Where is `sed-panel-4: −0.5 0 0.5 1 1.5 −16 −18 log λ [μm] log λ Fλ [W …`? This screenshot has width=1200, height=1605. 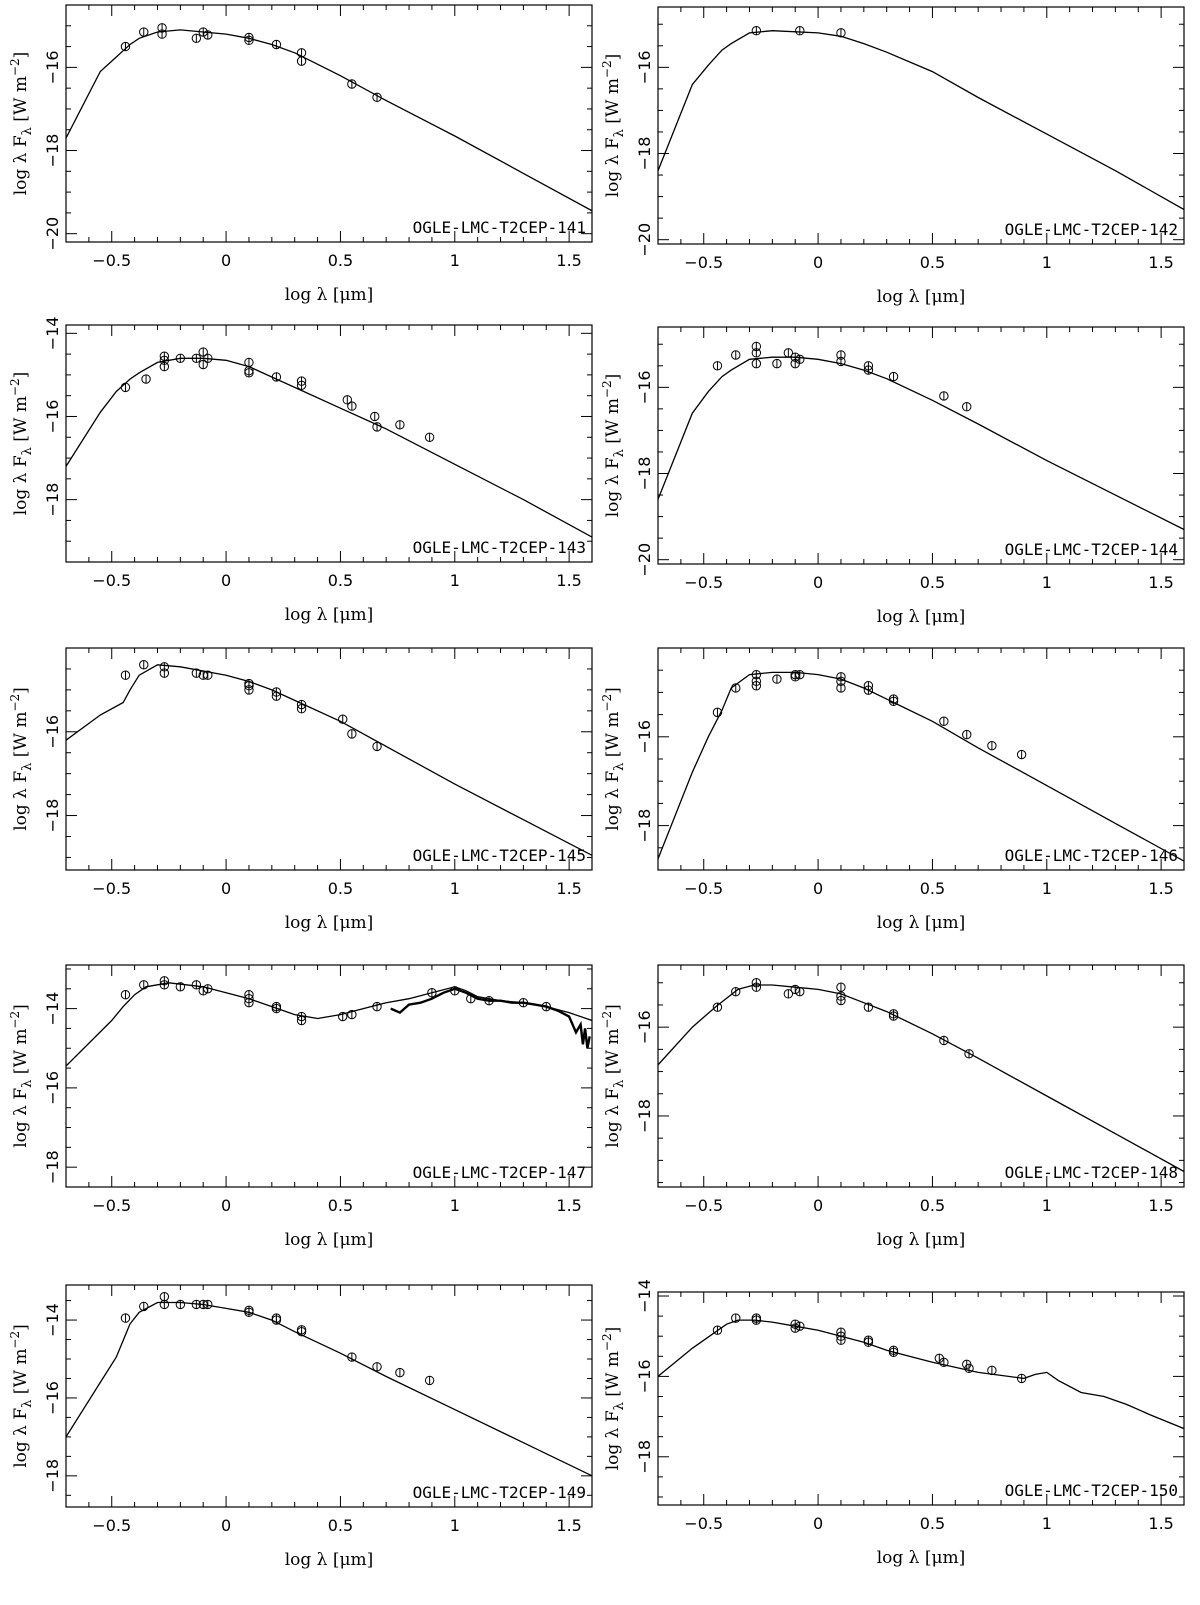 sed-panel-4: −0.5 0 0.5 1 1.5 −16 −18 log λ [μm] log λ Fλ [W … is located at coordinates (300, 790).